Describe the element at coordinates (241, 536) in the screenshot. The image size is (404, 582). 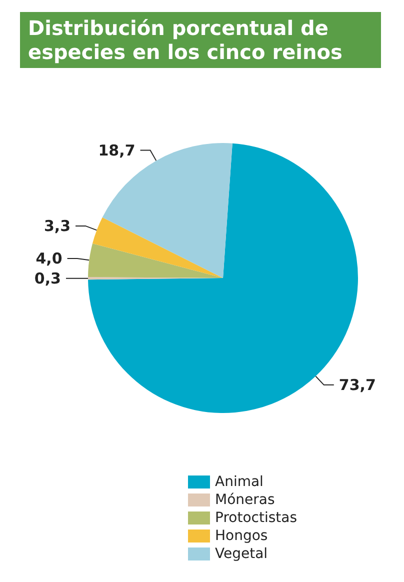
I see `legend-label: Hongos` at that location.